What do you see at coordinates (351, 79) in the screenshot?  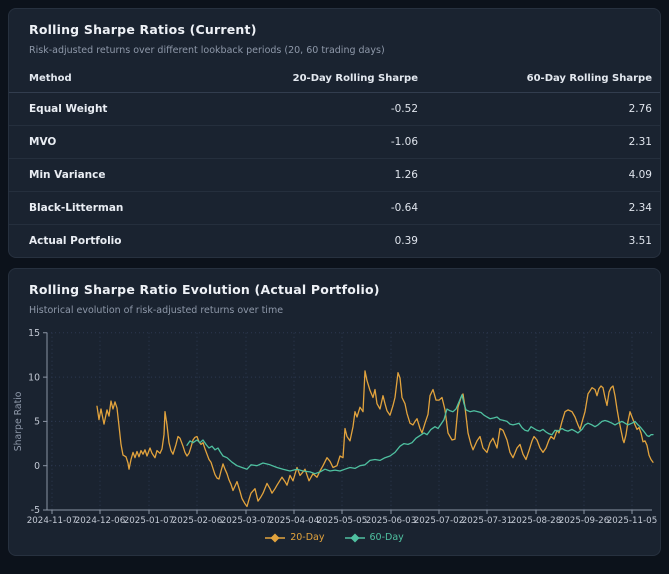 I see `column-header-20-day: 20-Day Rolling Sharpe` at bounding box center [351, 79].